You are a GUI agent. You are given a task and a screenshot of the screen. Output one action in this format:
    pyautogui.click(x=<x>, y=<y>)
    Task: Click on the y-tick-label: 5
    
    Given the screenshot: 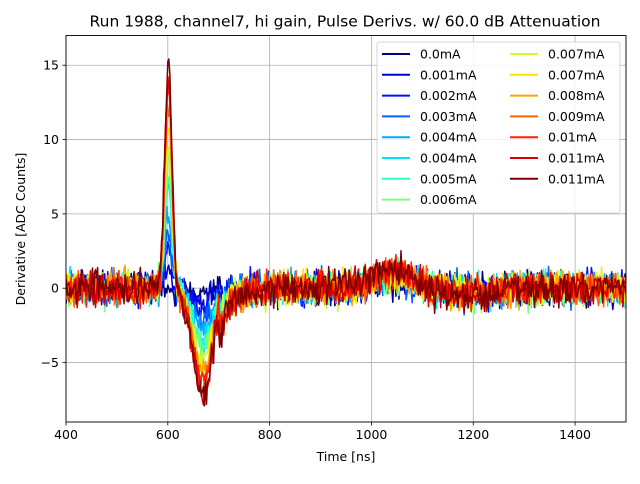 What is the action you would take?
    pyautogui.click(x=55, y=213)
    